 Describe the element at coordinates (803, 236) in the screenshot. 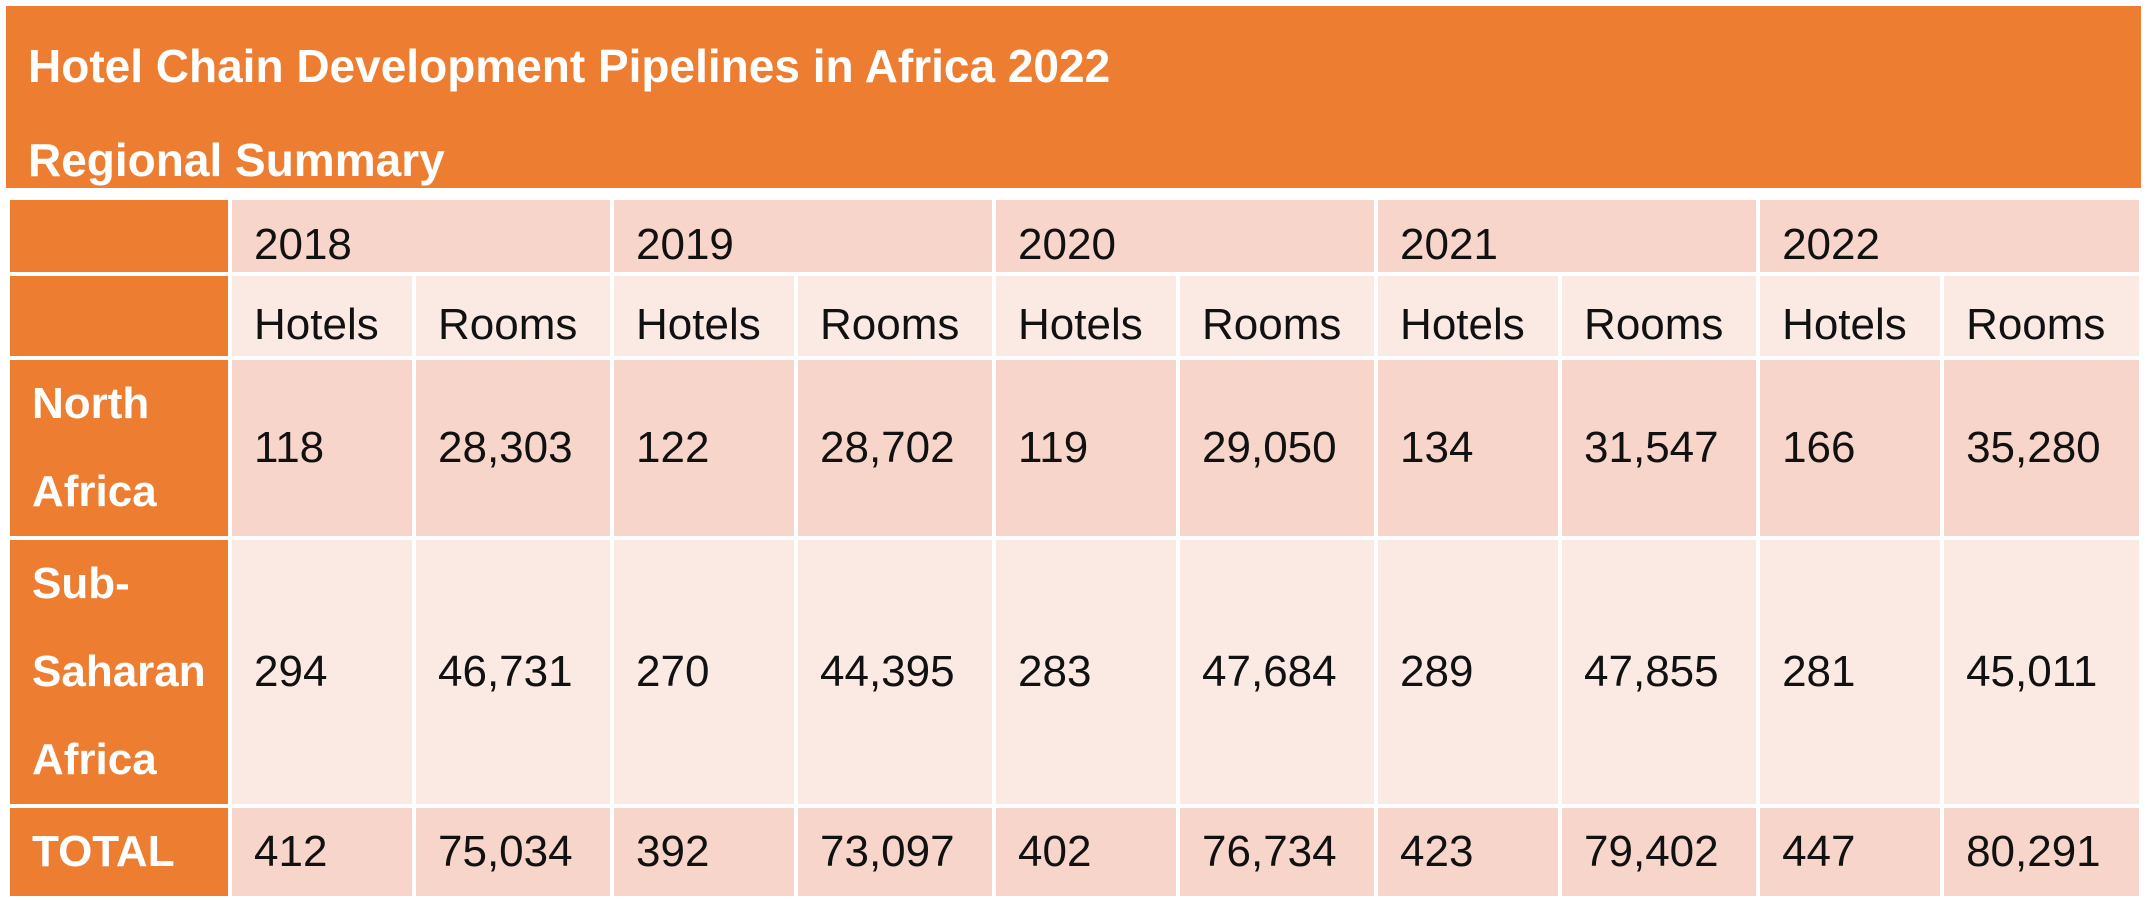

I see `year-header-2019: 2019` at that location.